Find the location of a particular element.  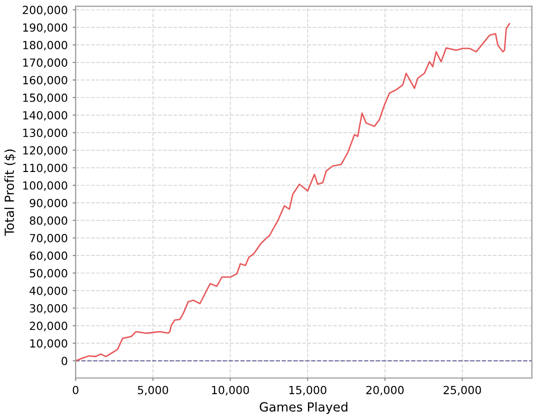

y-tick-label: 0 is located at coordinates (65, 361).